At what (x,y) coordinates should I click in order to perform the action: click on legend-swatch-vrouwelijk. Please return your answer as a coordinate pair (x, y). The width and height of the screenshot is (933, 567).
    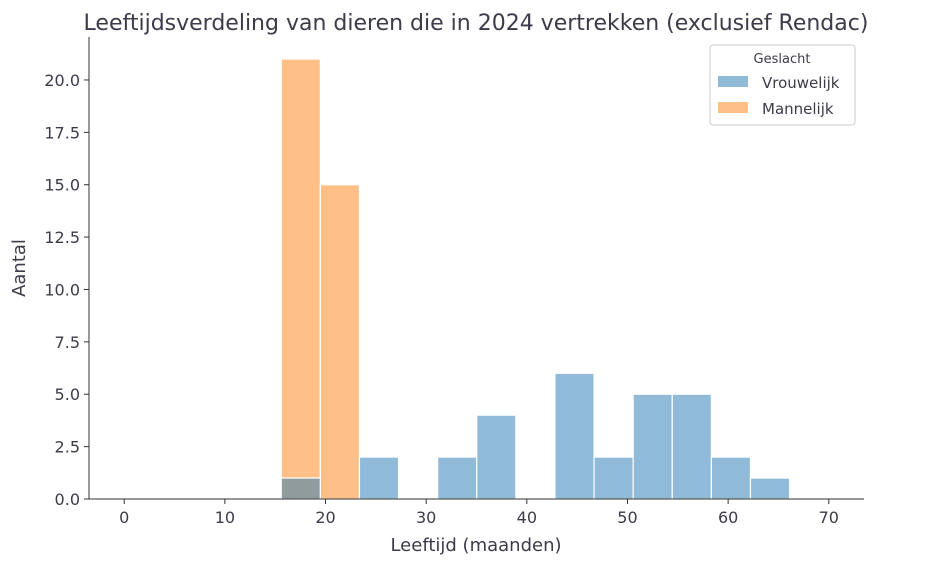
    Looking at the image, I should click on (733, 81).